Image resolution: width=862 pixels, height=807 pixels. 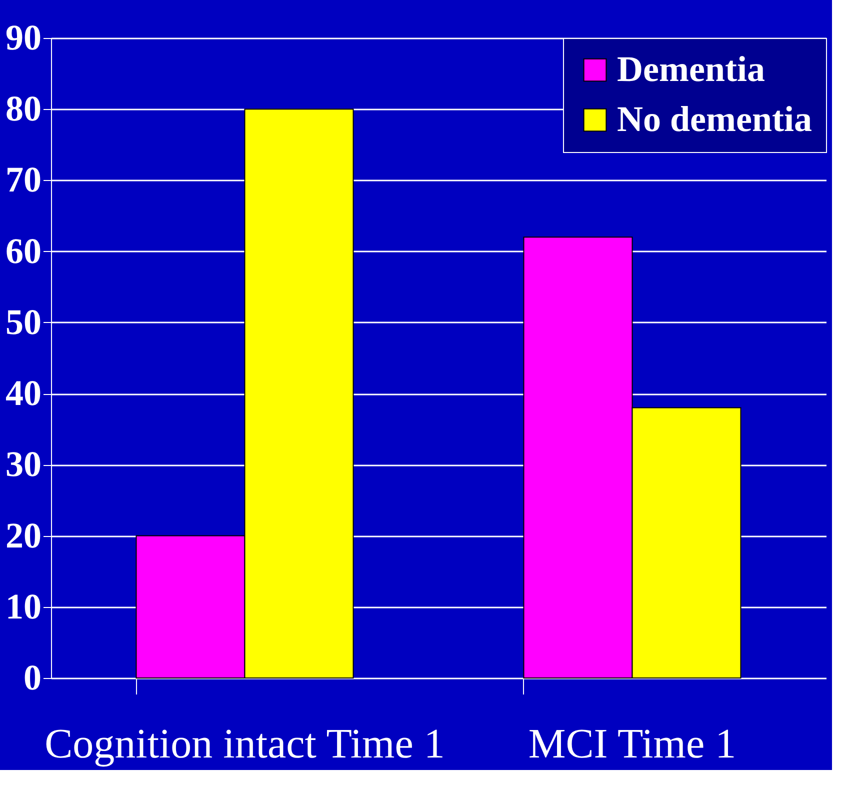 I want to click on x-tick-label: MCI Time 1, so click(x=632, y=745).